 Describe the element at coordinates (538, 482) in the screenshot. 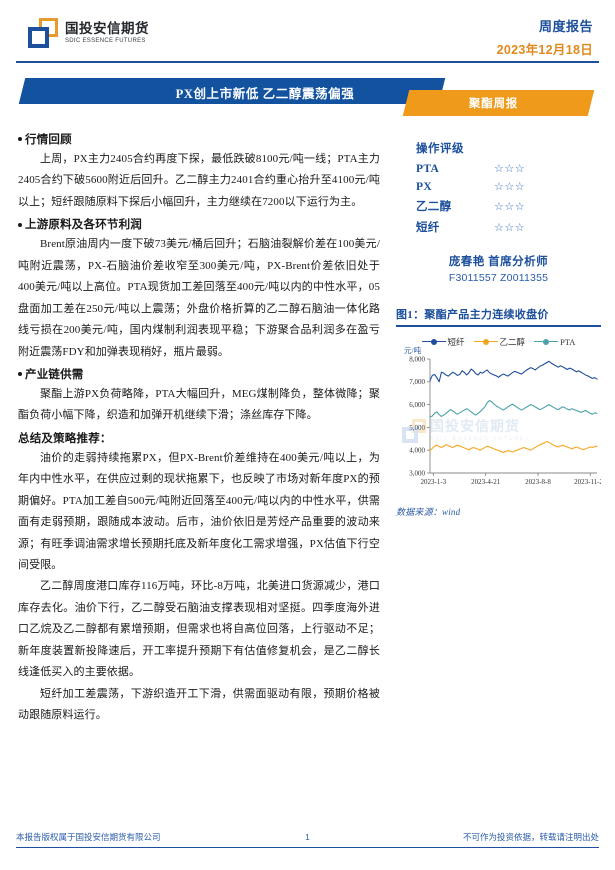

I see `svg-text: 2023-8-8` at that location.